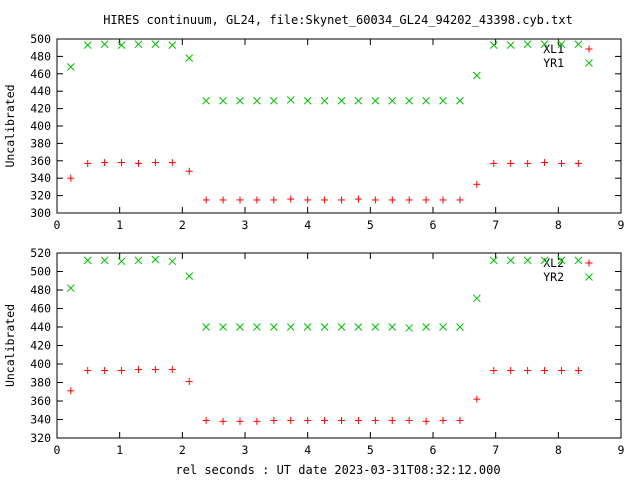 The width and height of the screenshot is (640, 480). Describe the element at coordinates (40, 213) in the screenshot. I see `y-tick-label: 300` at that location.